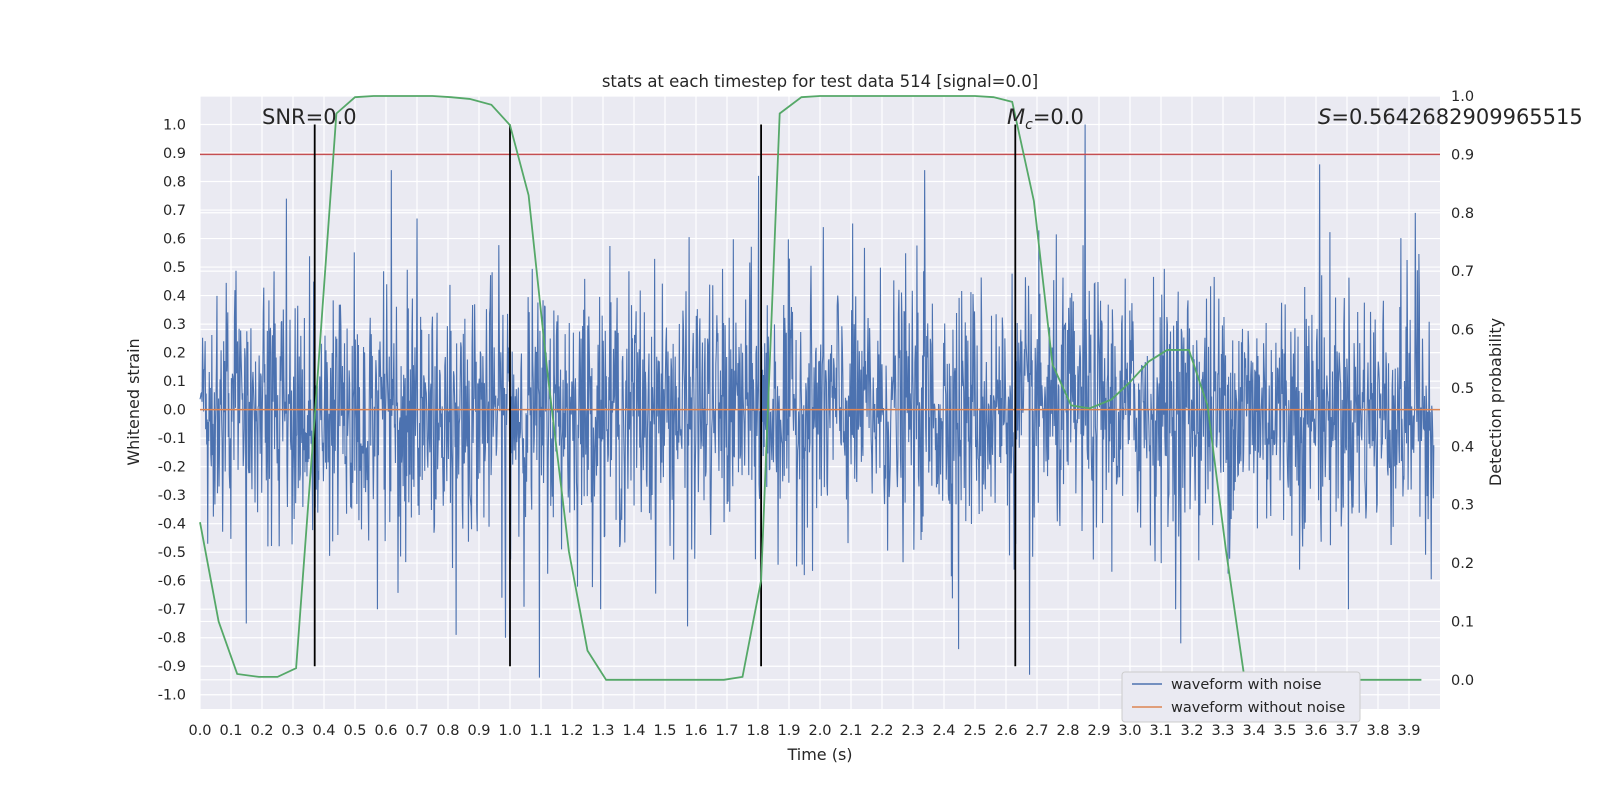 This screenshot has height=800, width=1600. I want to click on x-tick-label: 2.5, so click(974, 731).